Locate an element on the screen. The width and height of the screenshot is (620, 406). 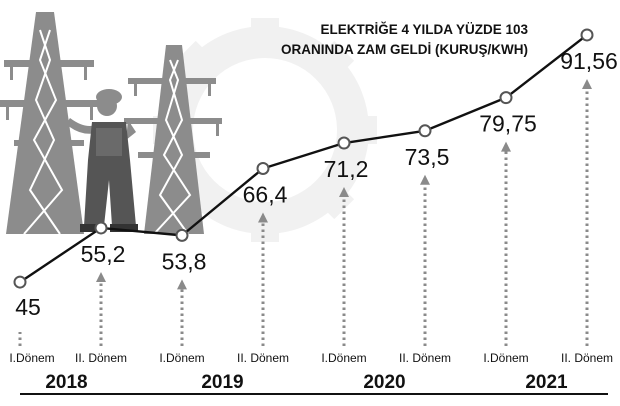
chart-title-line-1: ELEKTRİĞE 4 YILDA YÜZDE 103 is located at coordinates (424, 29).